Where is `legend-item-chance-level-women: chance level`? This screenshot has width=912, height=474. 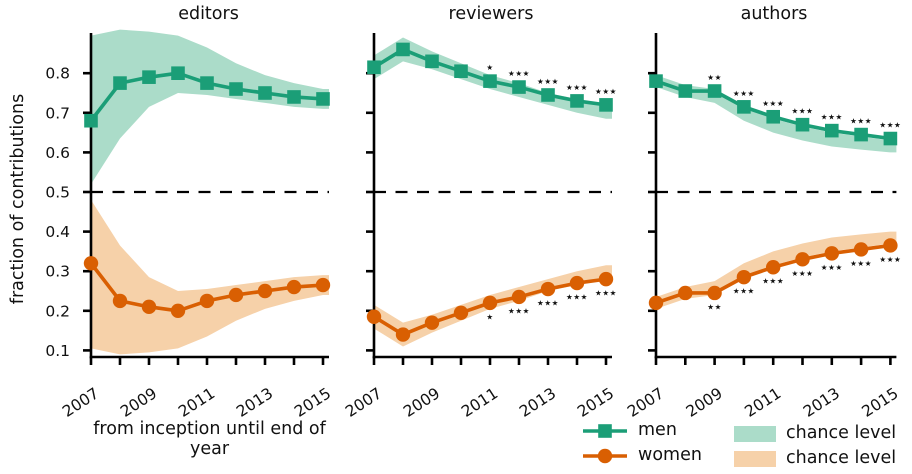 legend-item-chance-level-women: chance level is located at coordinates (815, 459).